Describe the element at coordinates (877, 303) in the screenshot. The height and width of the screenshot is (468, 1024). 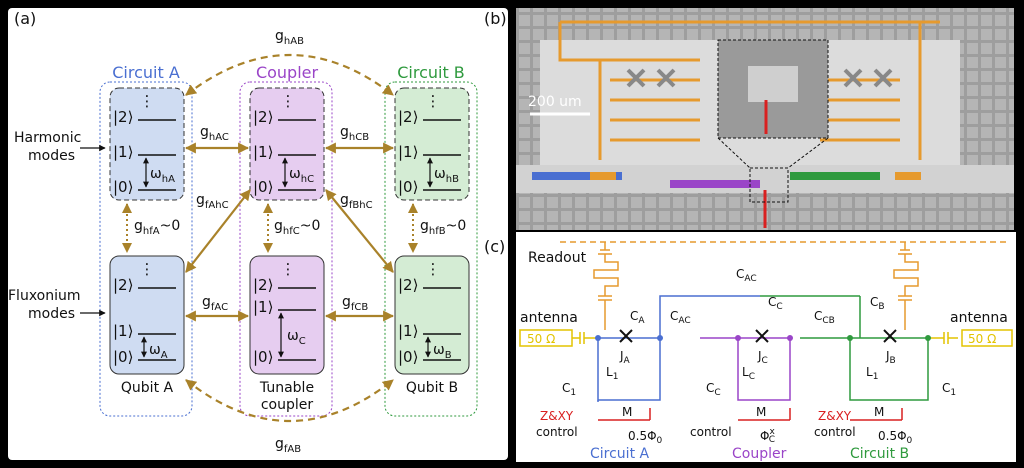
I see `cb-label: CB` at that location.